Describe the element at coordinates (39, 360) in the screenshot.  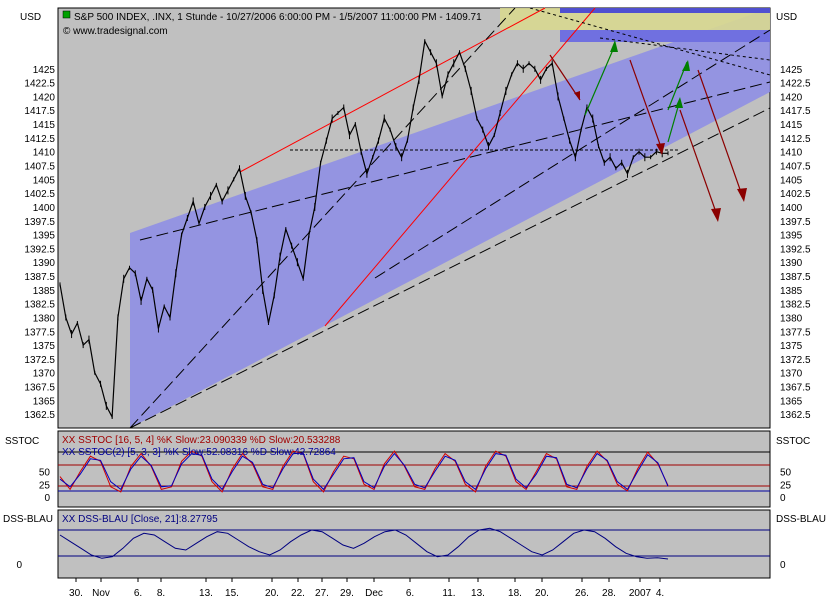
I see `price-y-tick-left: 1372.5` at that location.